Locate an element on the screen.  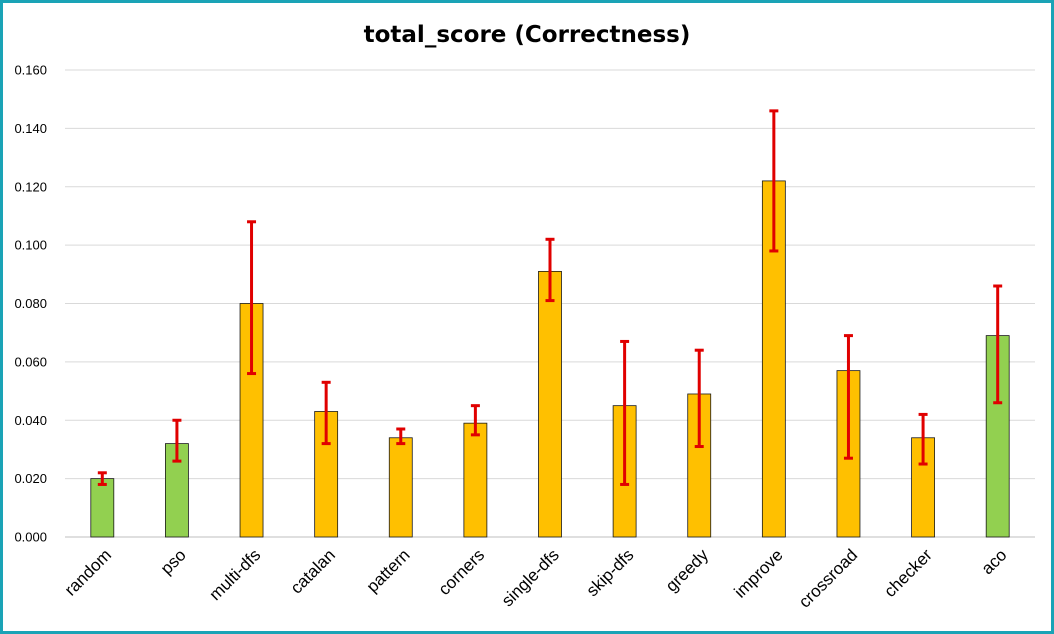
x-tick-label: pattern is located at coordinates (388, 570).